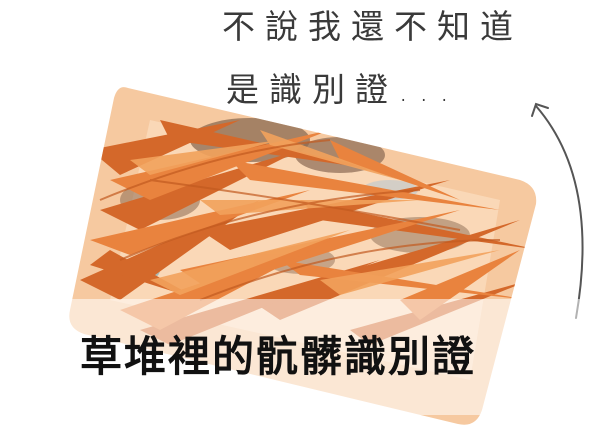  What do you see at coordinates (372, 26) in the screenshot?
I see `speech-line-1: 不說我還不知道` at bounding box center [372, 26].